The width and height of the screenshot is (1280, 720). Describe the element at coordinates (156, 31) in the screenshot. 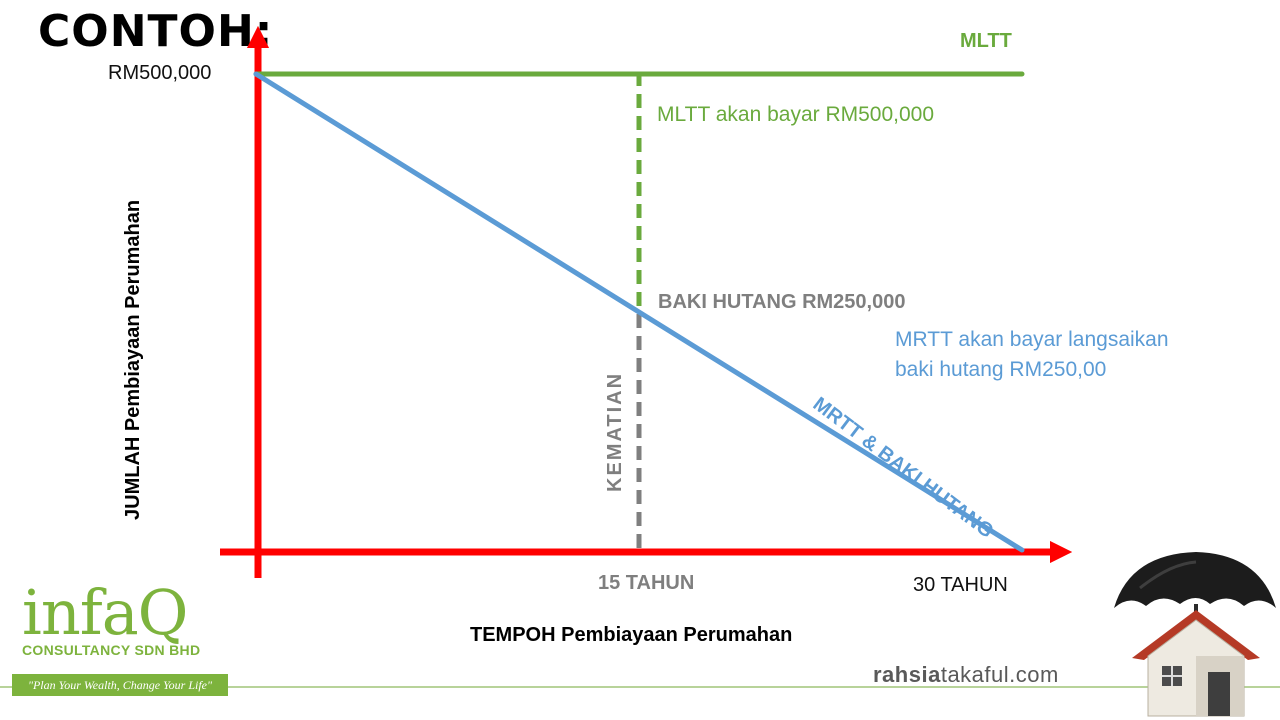

I see `slide-title: CONTOH:` at that location.